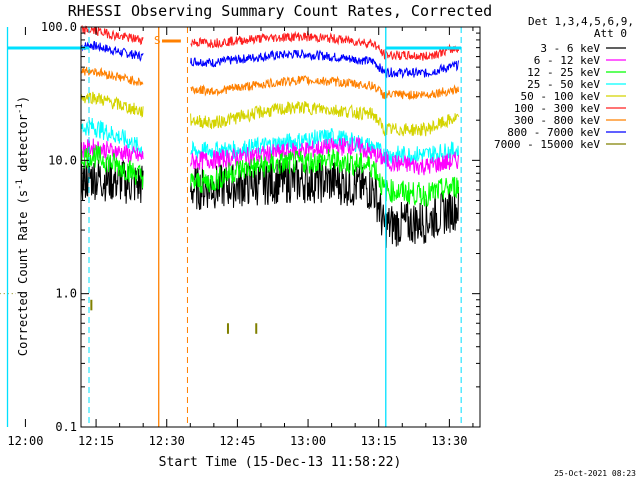  Describe the element at coordinates (25, 441) in the screenshot. I see `x-tick-label: 12:00` at that location.